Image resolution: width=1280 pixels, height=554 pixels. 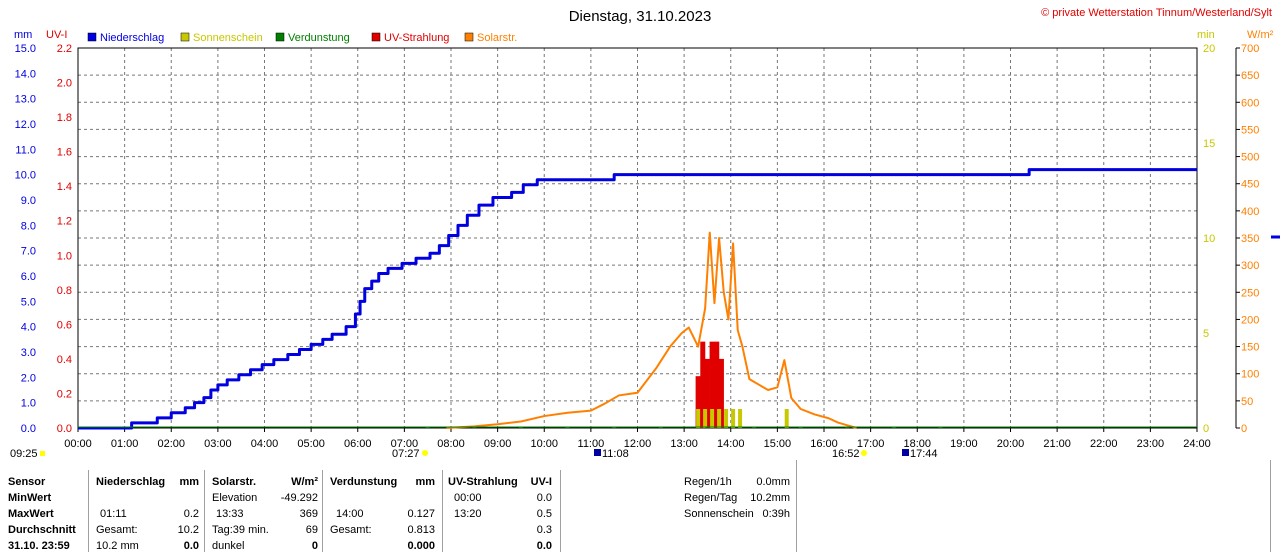 What do you see at coordinates (425, 453) in the screenshot?
I see `sunrise-icon` at bounding box center [425, 453].